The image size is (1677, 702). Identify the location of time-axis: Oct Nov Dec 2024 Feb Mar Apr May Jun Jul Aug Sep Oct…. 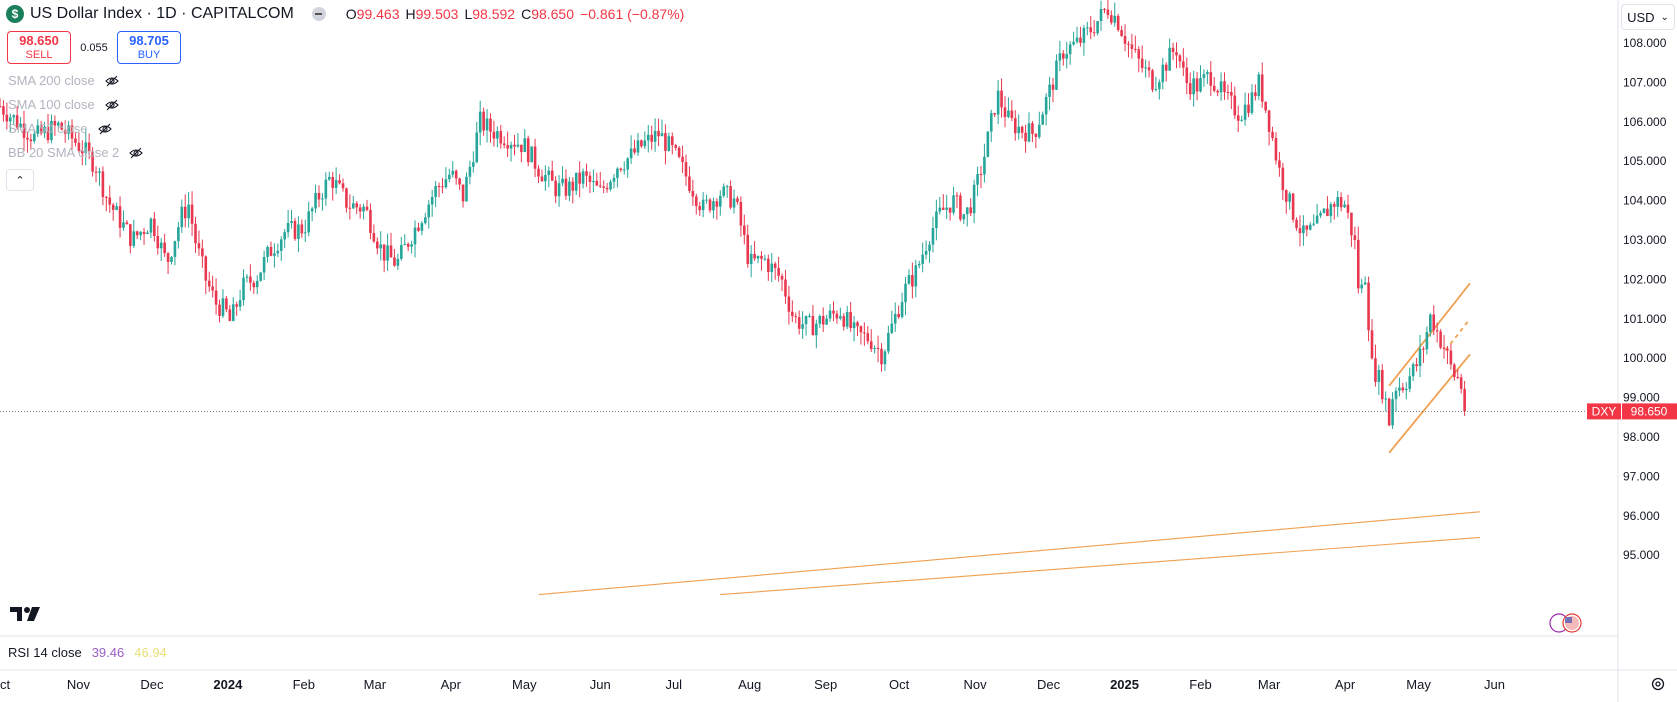
(752, 684).